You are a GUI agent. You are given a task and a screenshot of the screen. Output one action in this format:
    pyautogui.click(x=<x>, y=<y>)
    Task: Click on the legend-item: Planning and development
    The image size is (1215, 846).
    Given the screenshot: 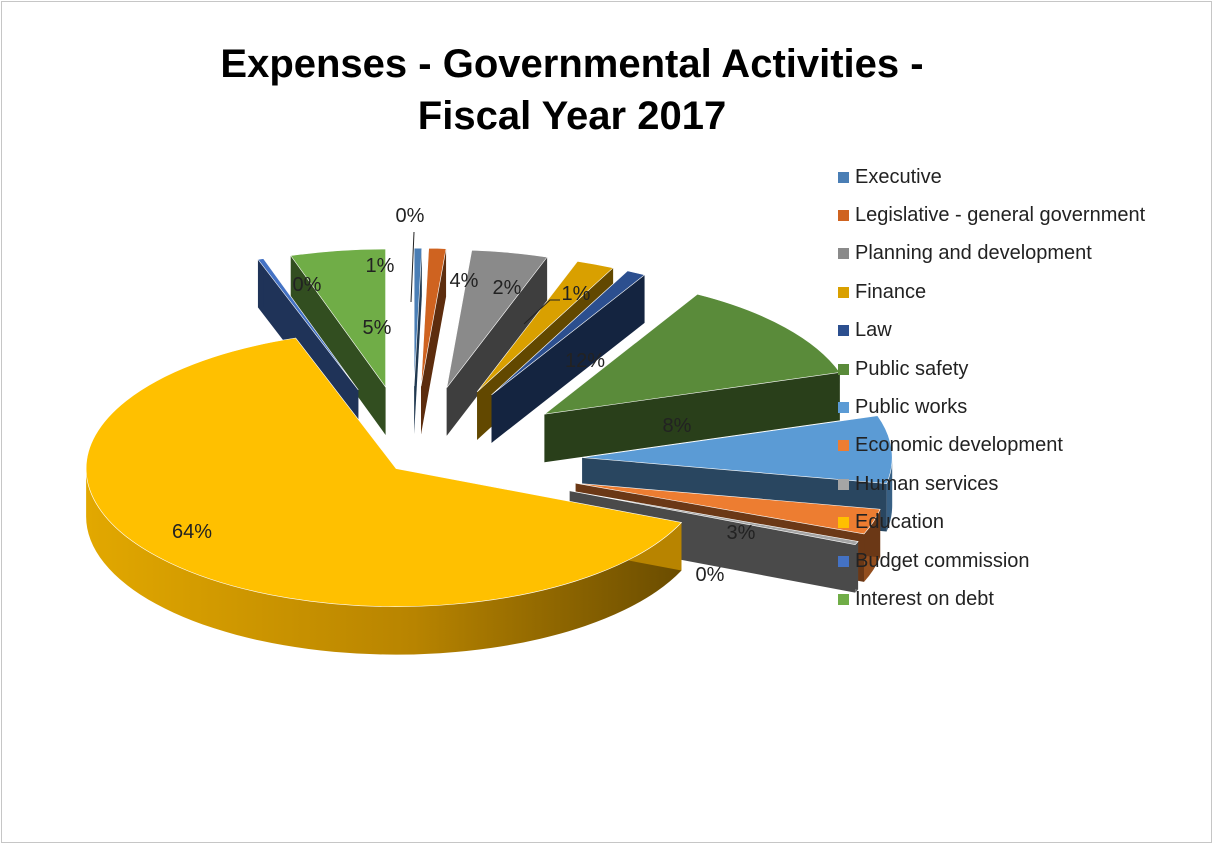 What is the action you would take?
    pyautogui.click(x=991, y=254)
    